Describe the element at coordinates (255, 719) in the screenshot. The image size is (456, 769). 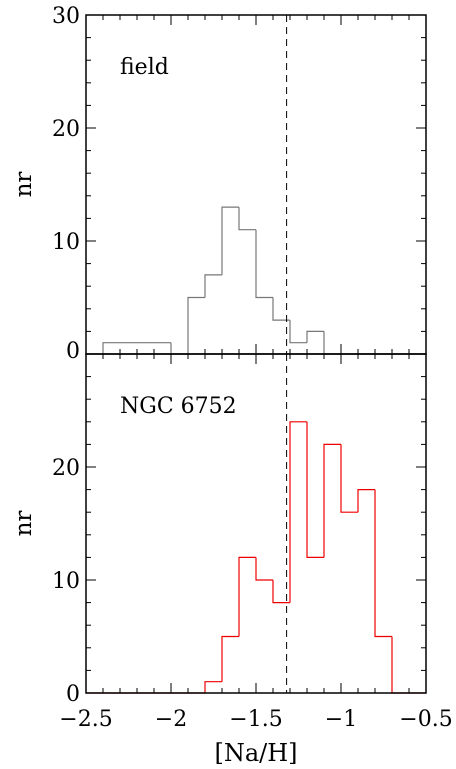
I see `x-tick-label: −1.5` at that location.